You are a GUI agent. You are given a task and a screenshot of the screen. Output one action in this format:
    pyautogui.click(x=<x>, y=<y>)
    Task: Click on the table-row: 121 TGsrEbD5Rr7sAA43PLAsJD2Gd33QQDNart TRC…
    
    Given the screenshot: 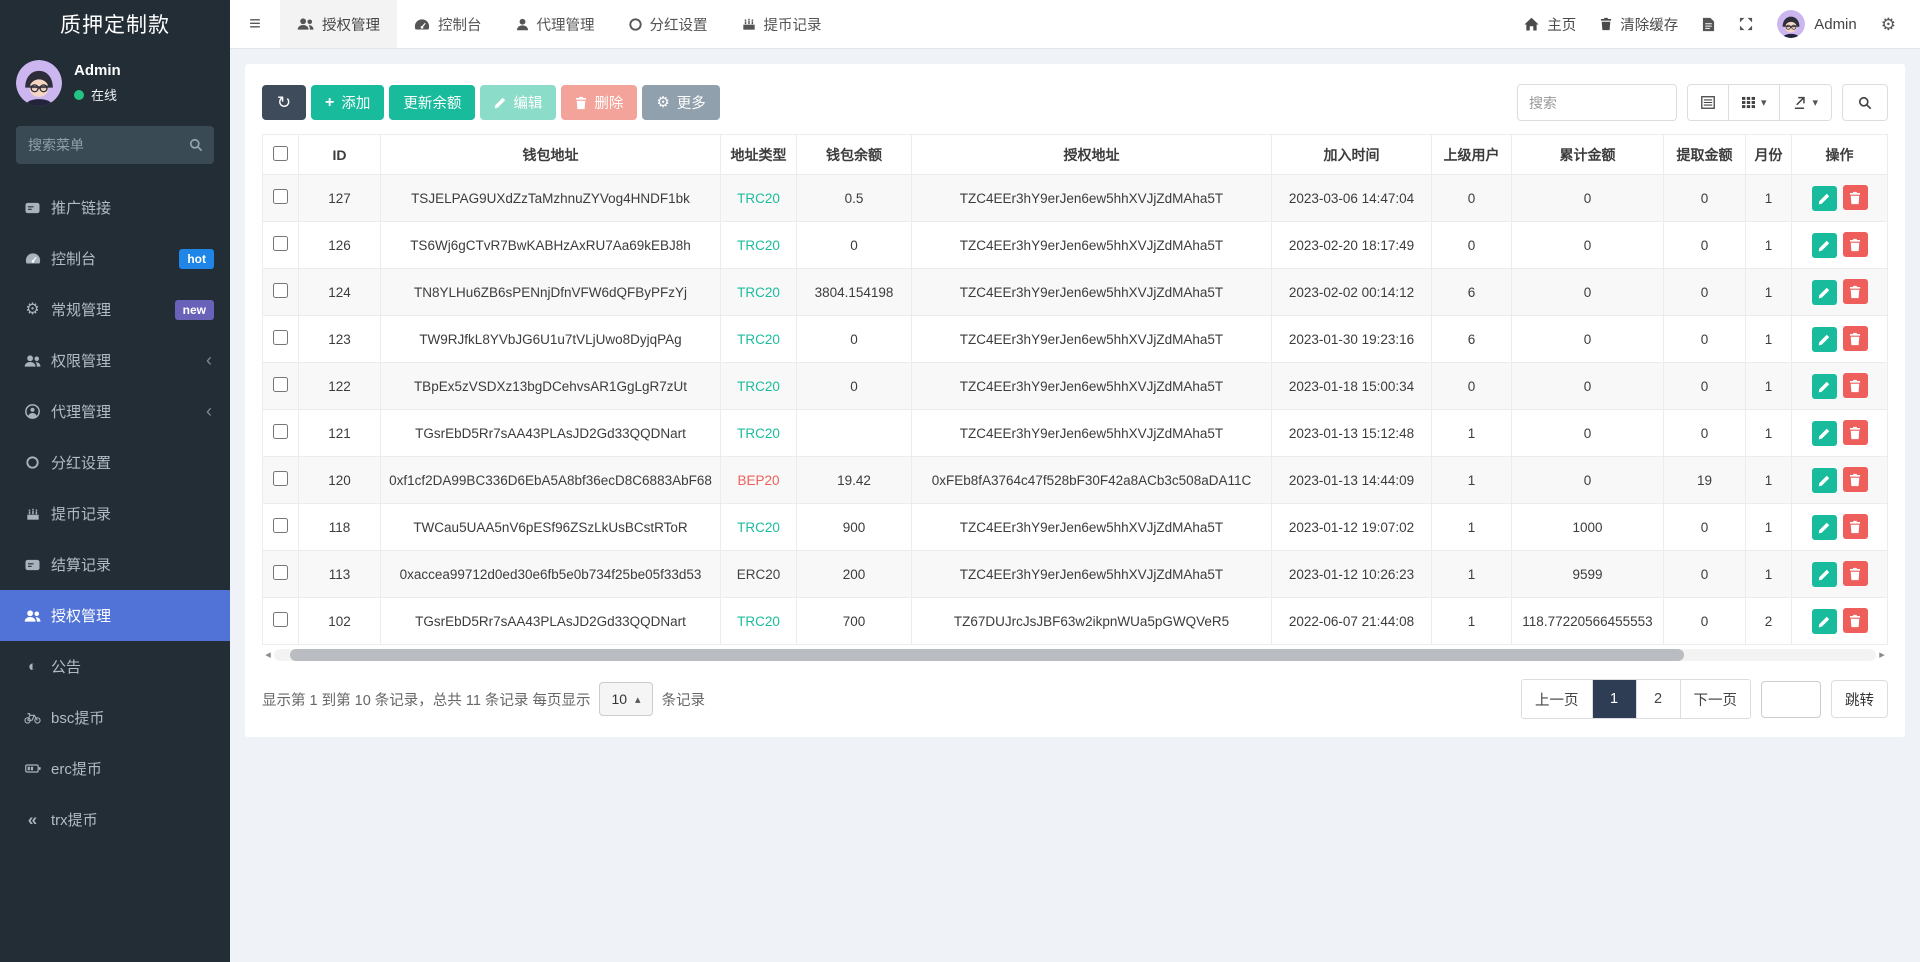 What is the action you would take?
    pyautogui.click(x=1075, y=433)
    